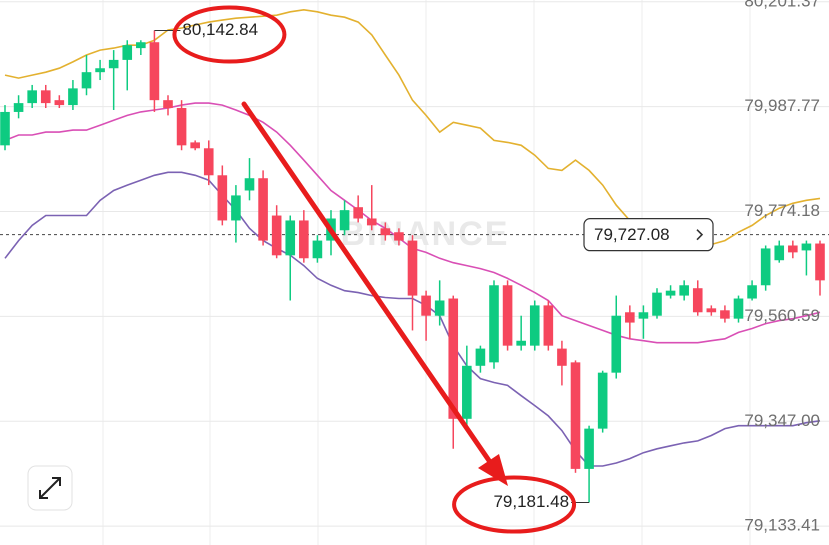  What do you see at coordinates (782, 105) in the screenshot?
I see `y-tick-label: 79,987.77` at bounding box center [782, 105].